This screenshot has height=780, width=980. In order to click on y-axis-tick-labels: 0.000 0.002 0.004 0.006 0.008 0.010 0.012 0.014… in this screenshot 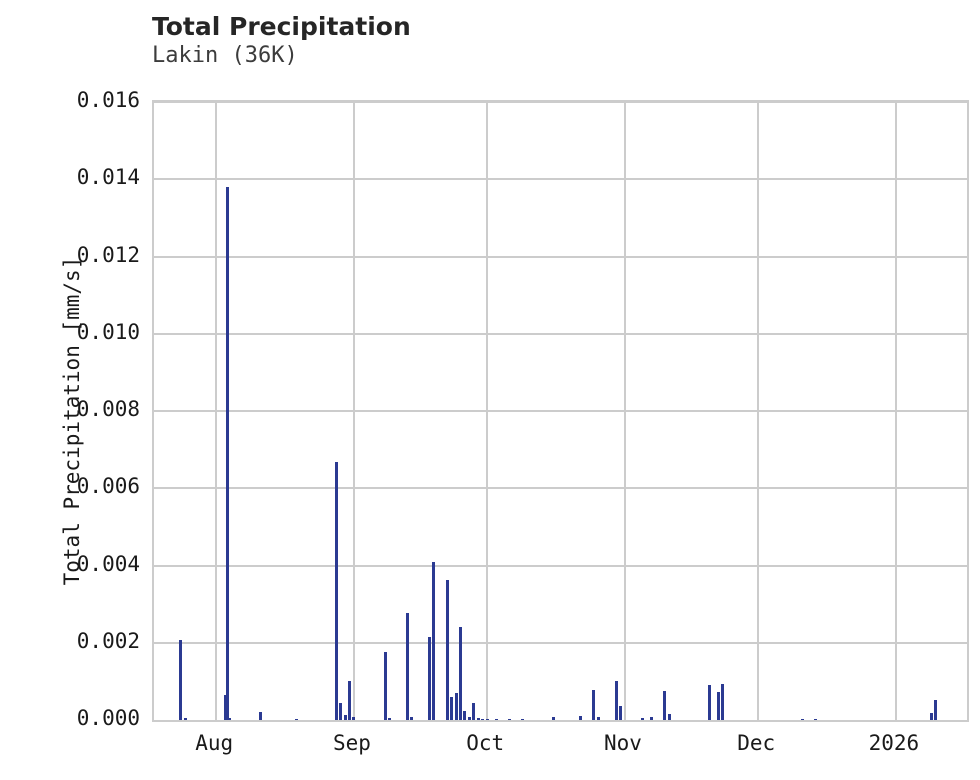, I will do `click(70, 390)`.